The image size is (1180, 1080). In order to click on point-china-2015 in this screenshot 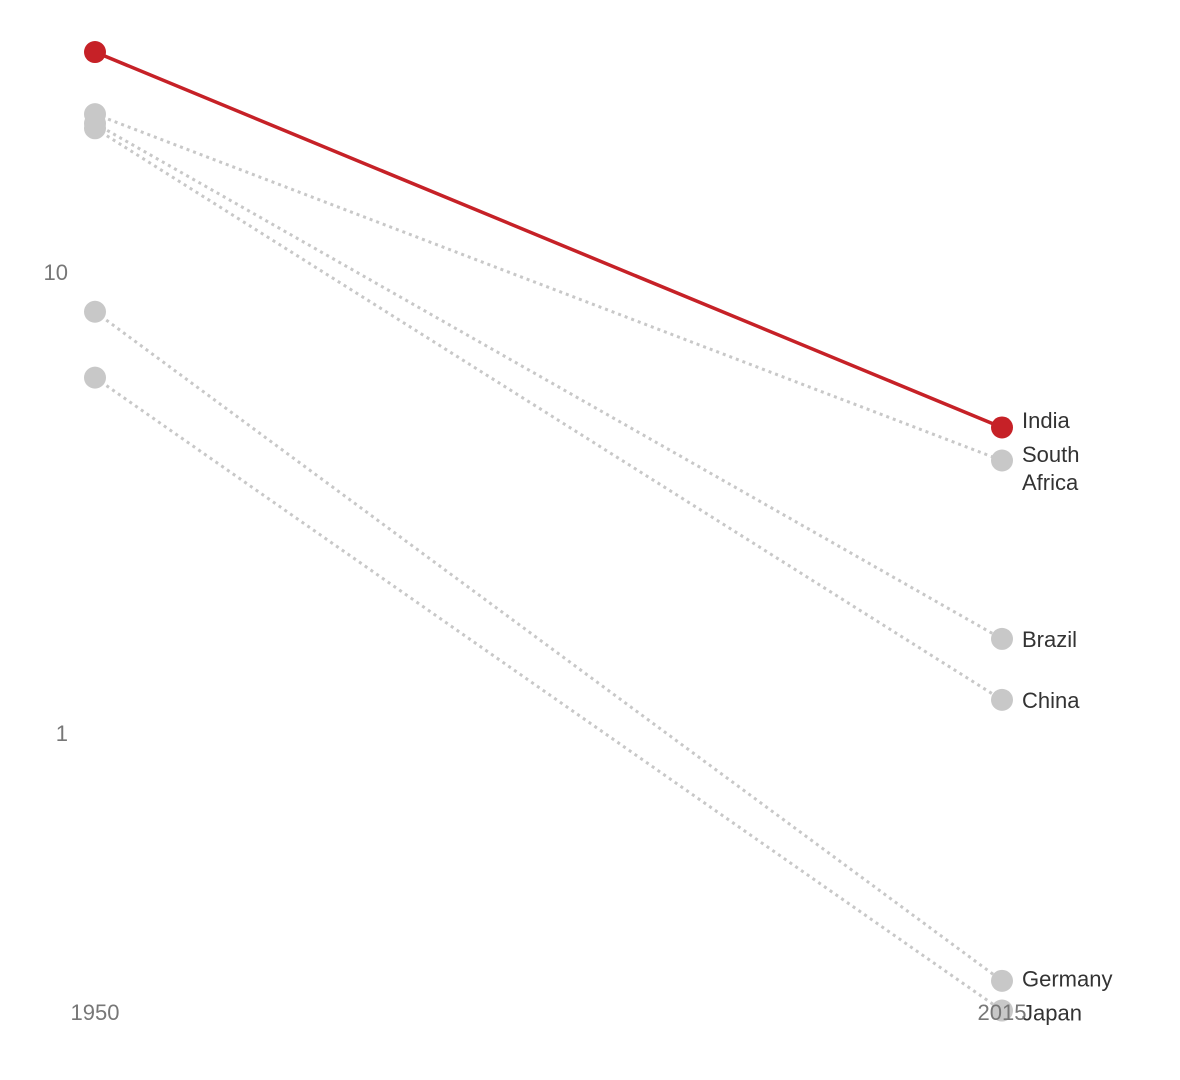, I will do `click(1002, 699)`.